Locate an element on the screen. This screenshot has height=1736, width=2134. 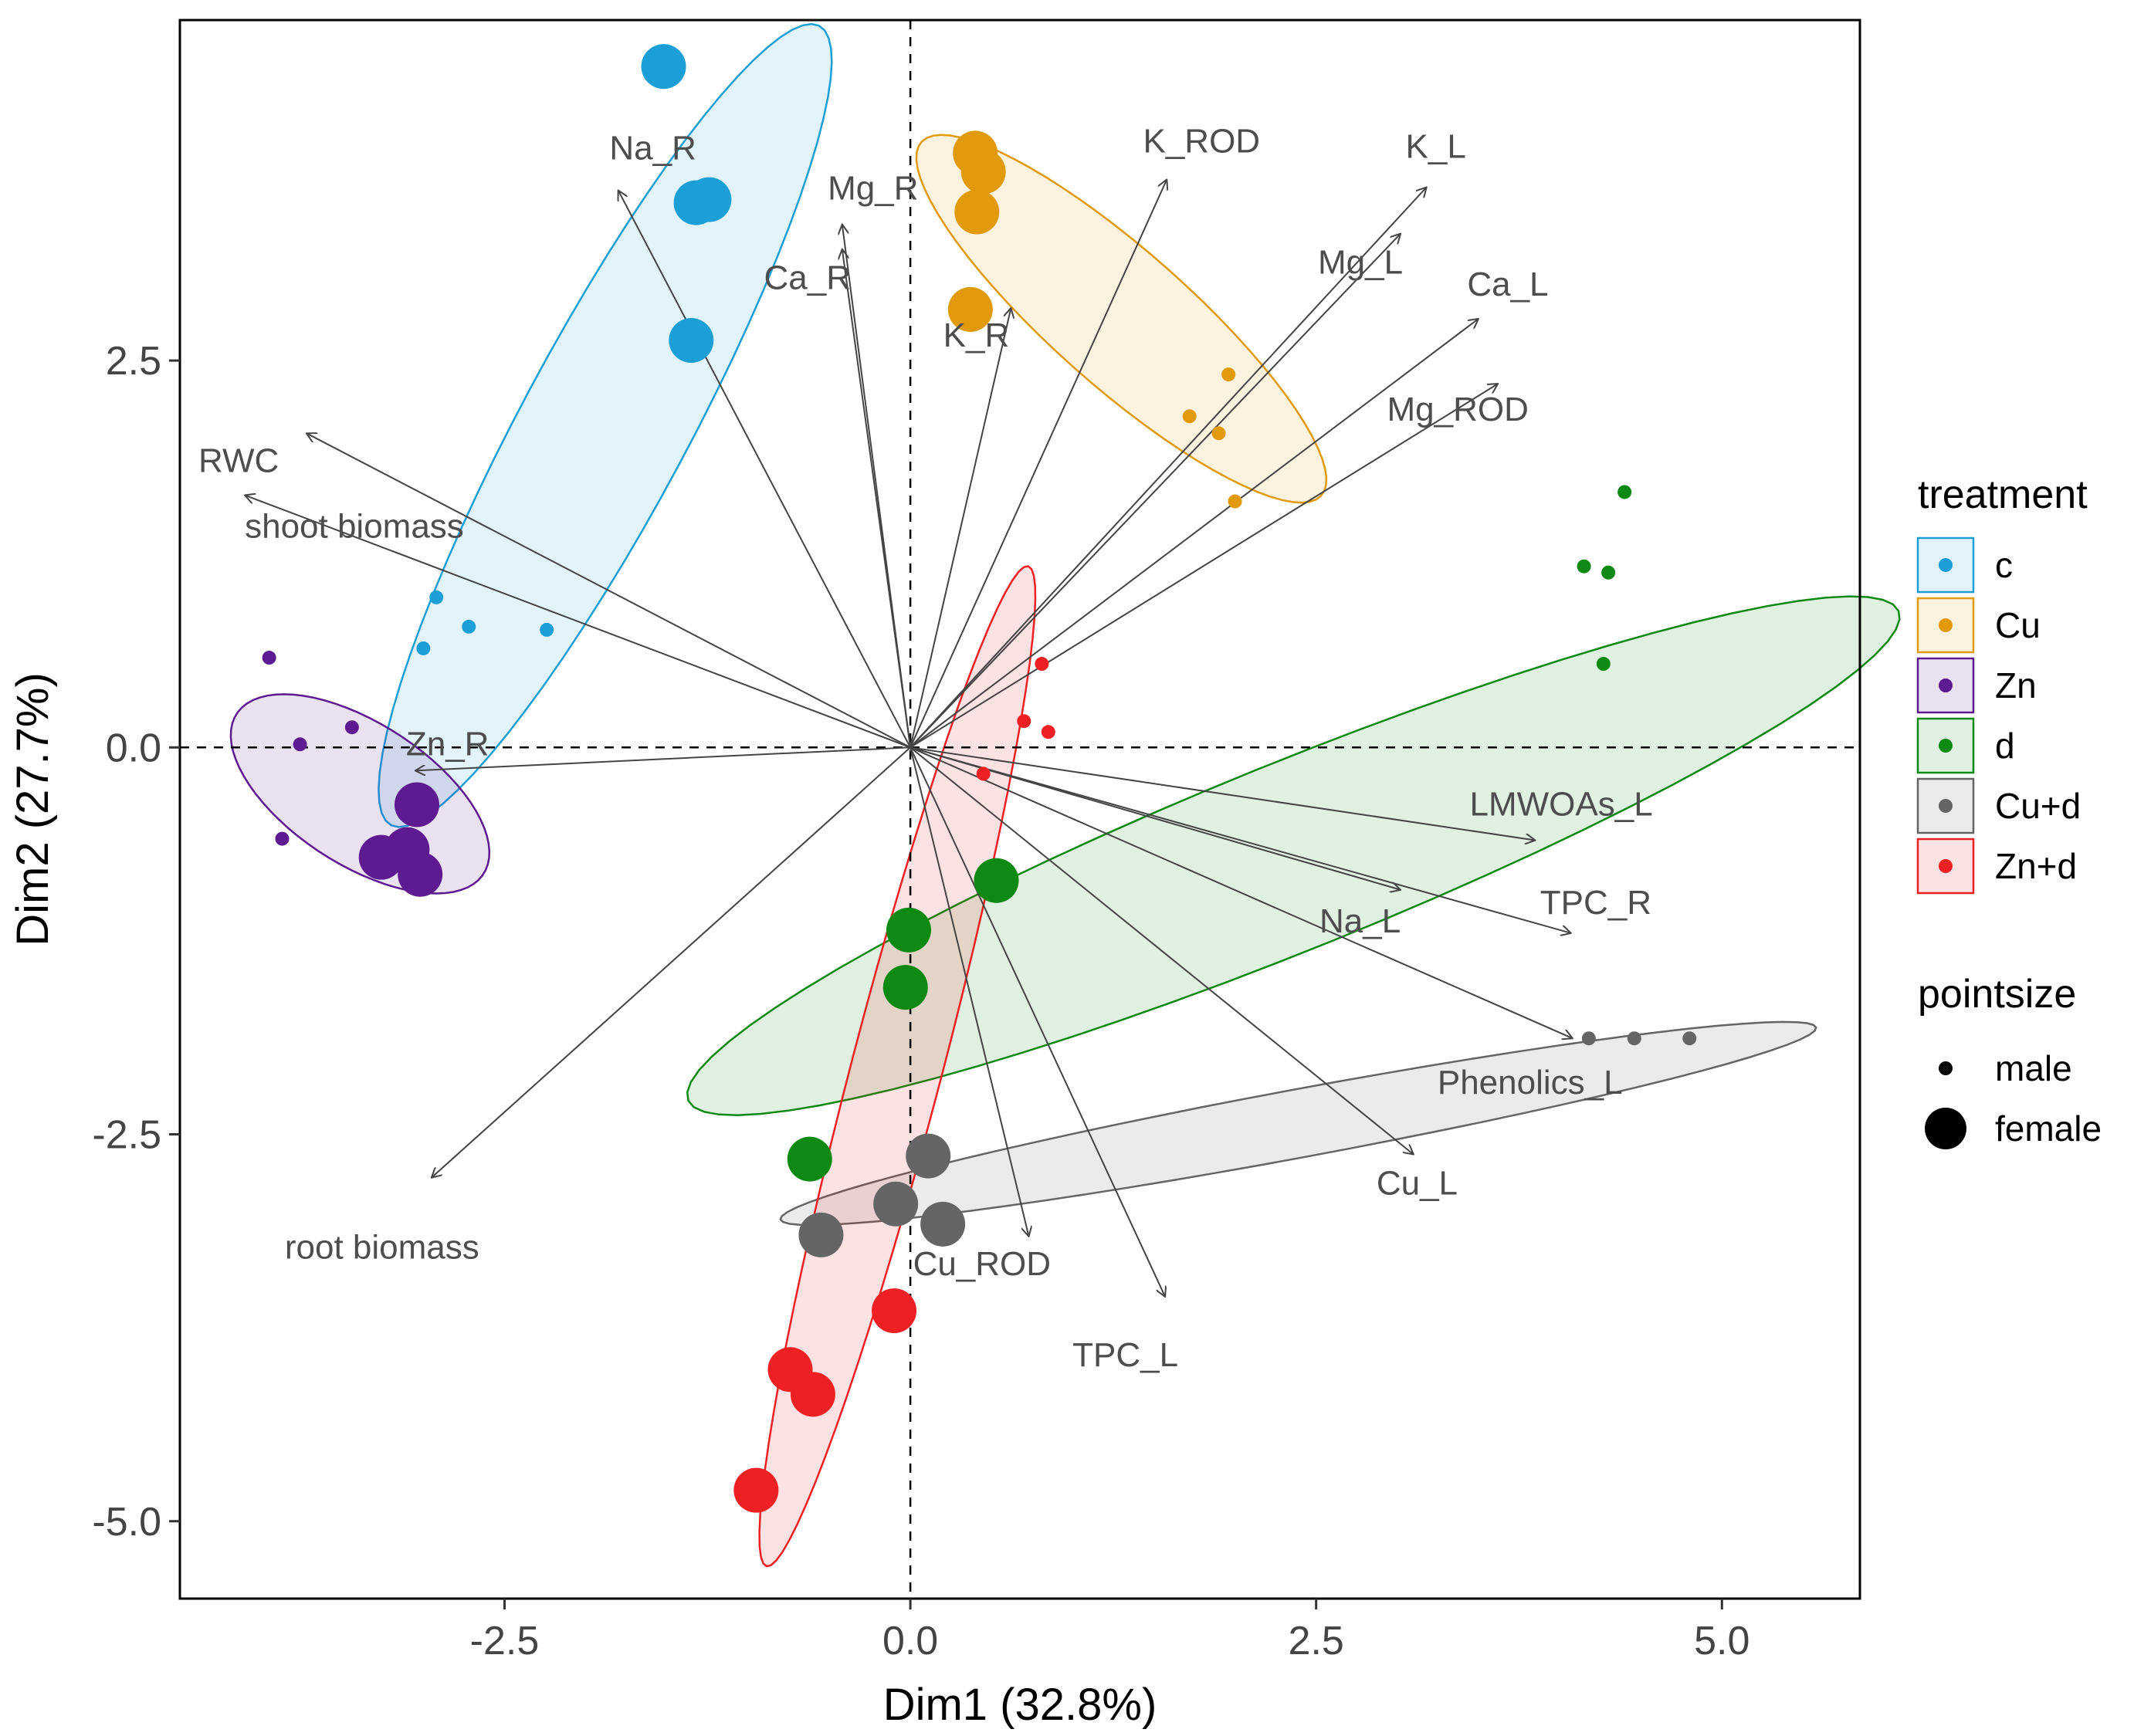
variable-label-mg-rod: Mg_ROD is located at coordinates (1457, 410).